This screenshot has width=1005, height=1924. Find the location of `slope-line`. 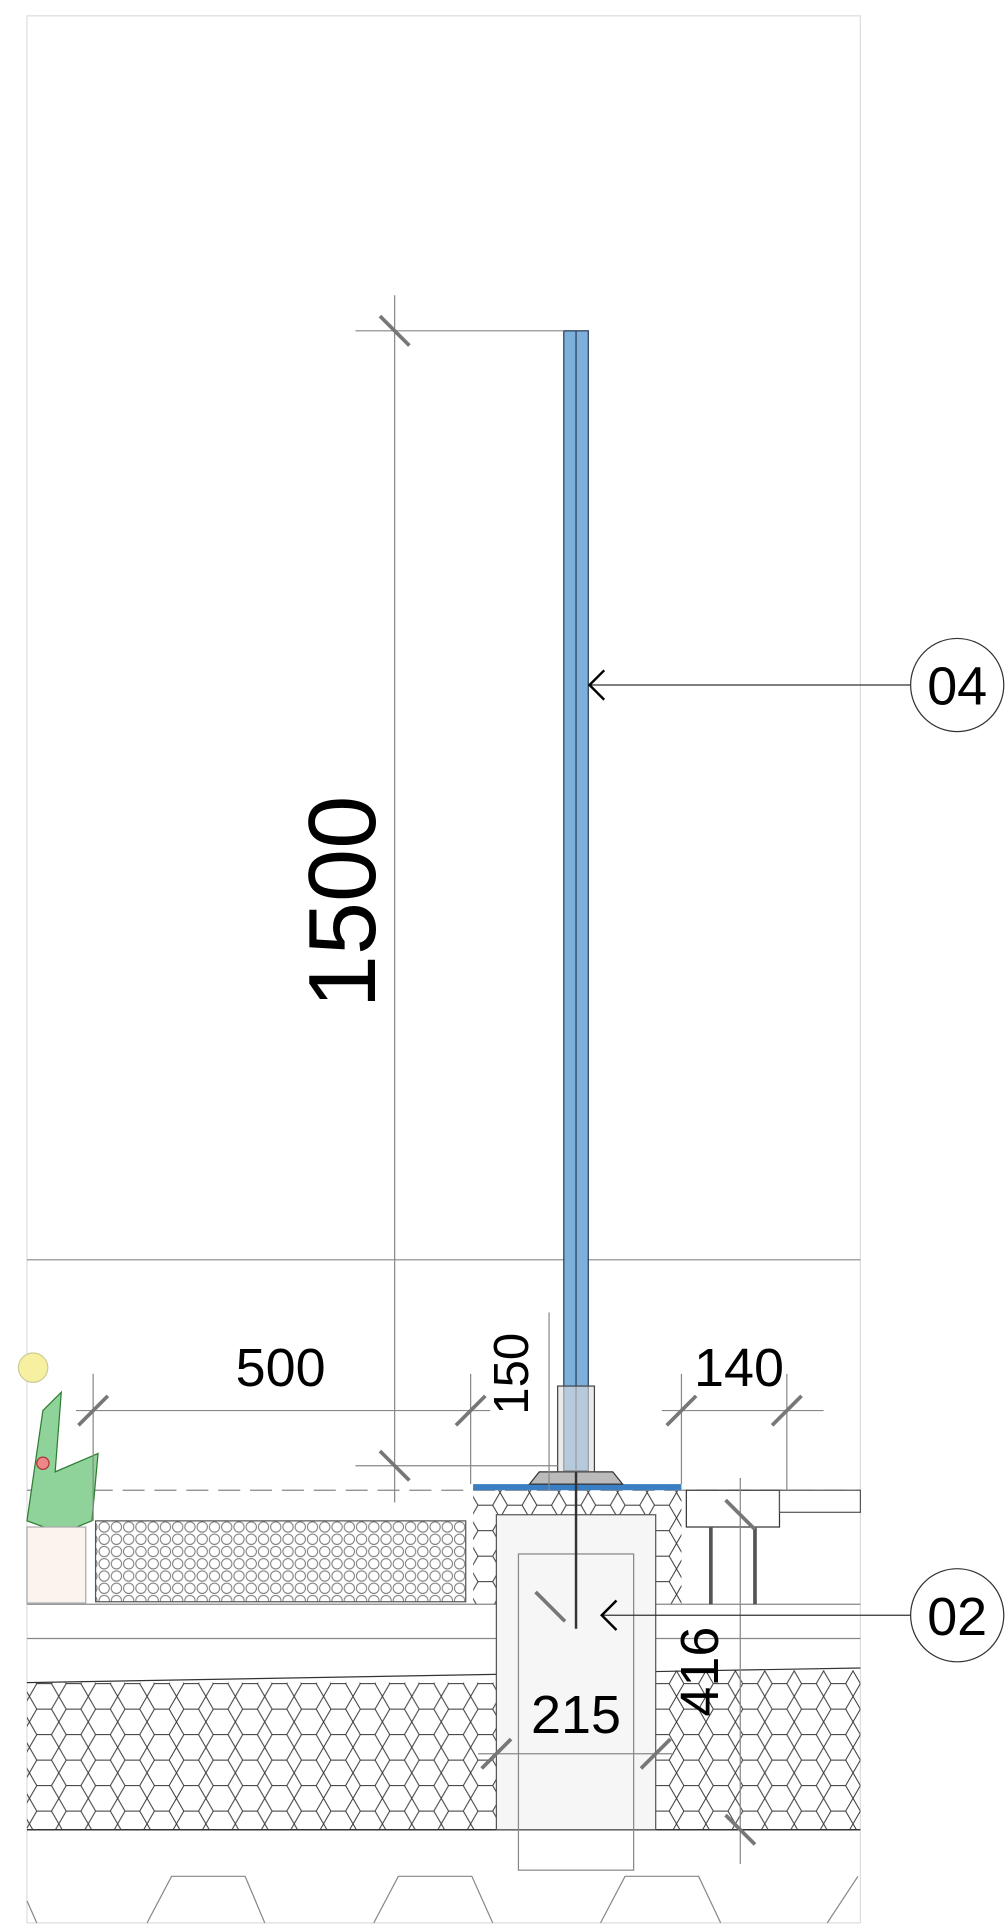

slope-line is located at coordinates (443, 1675).